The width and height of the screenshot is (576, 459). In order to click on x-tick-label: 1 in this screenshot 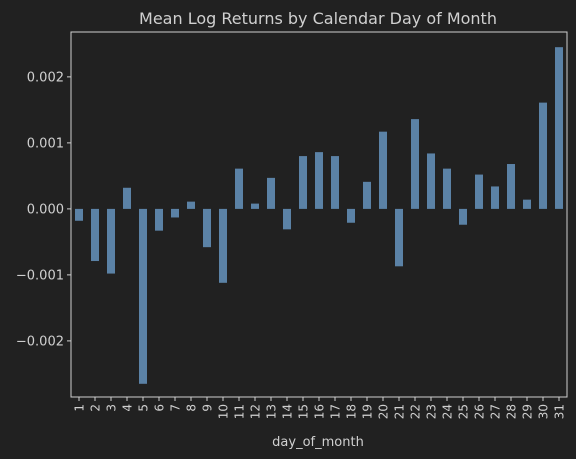, I will do `click(80, 408)`.